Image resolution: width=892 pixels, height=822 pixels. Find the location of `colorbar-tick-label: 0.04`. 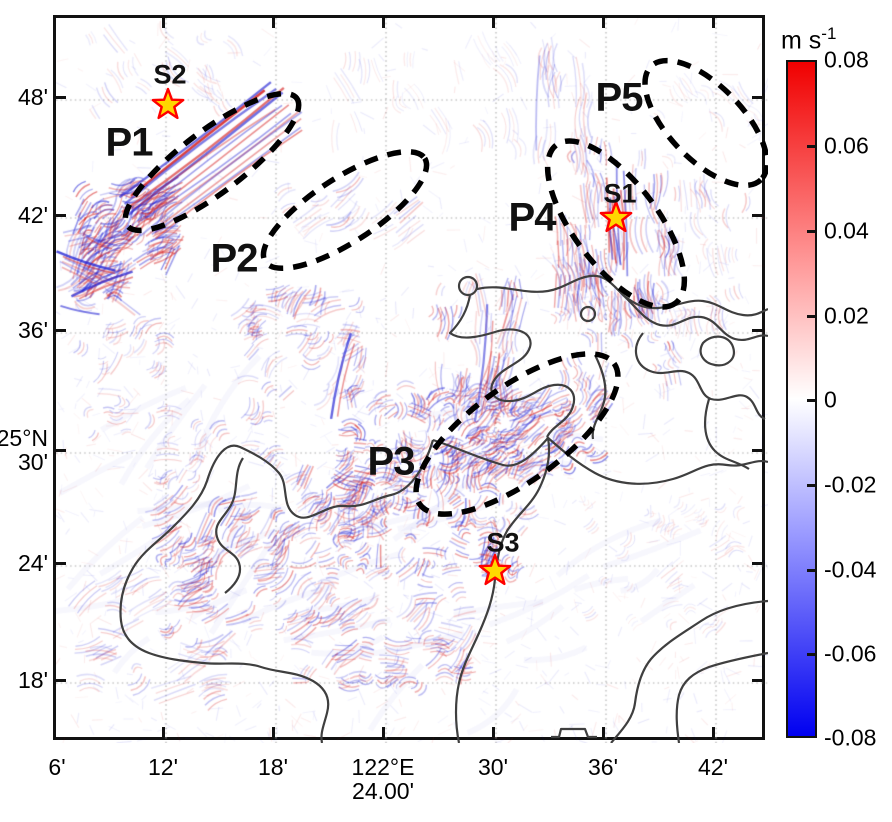

colorbar-tick-label: 0.04 is located at coordinates (846, 230).